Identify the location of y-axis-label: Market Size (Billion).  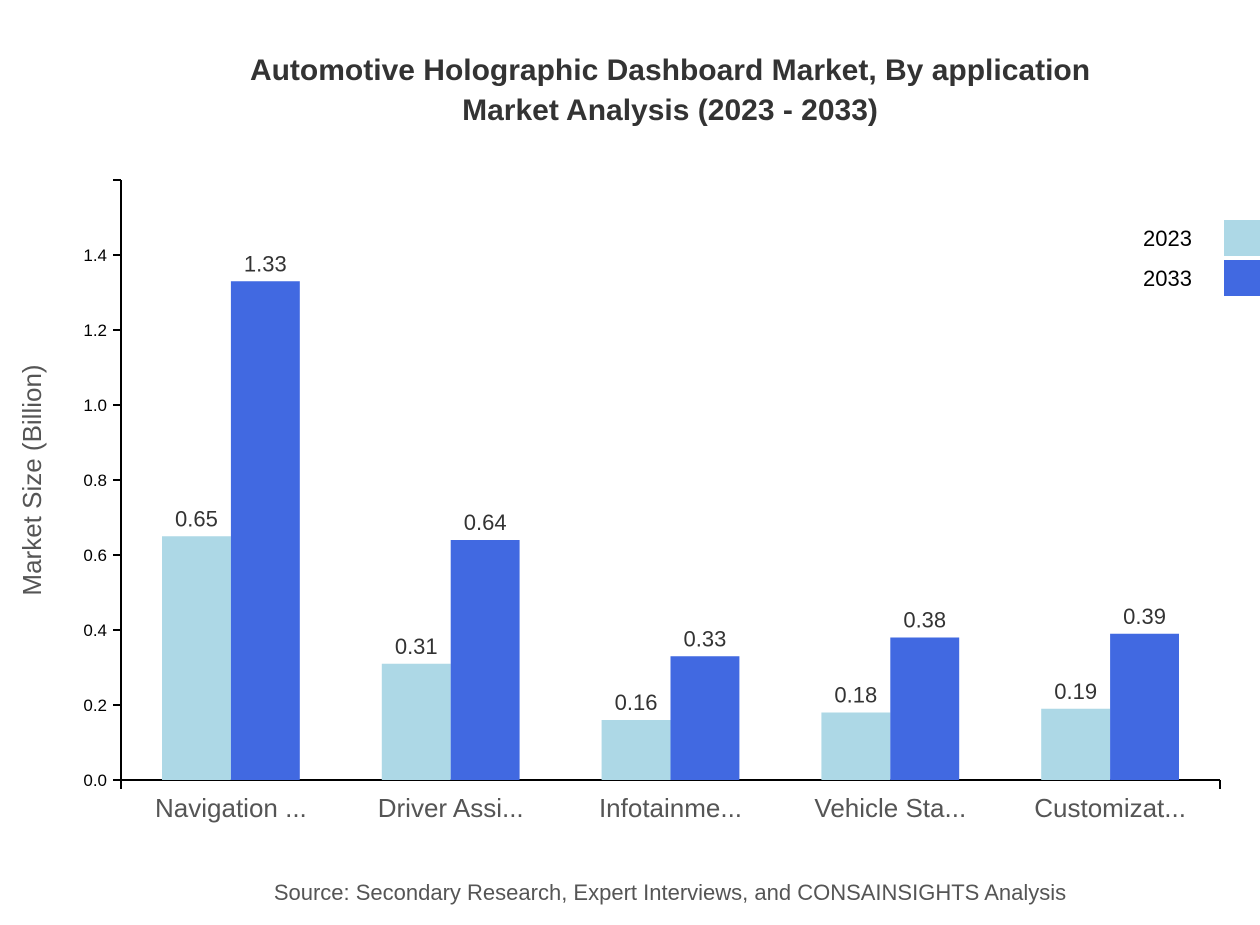
(32, 479).